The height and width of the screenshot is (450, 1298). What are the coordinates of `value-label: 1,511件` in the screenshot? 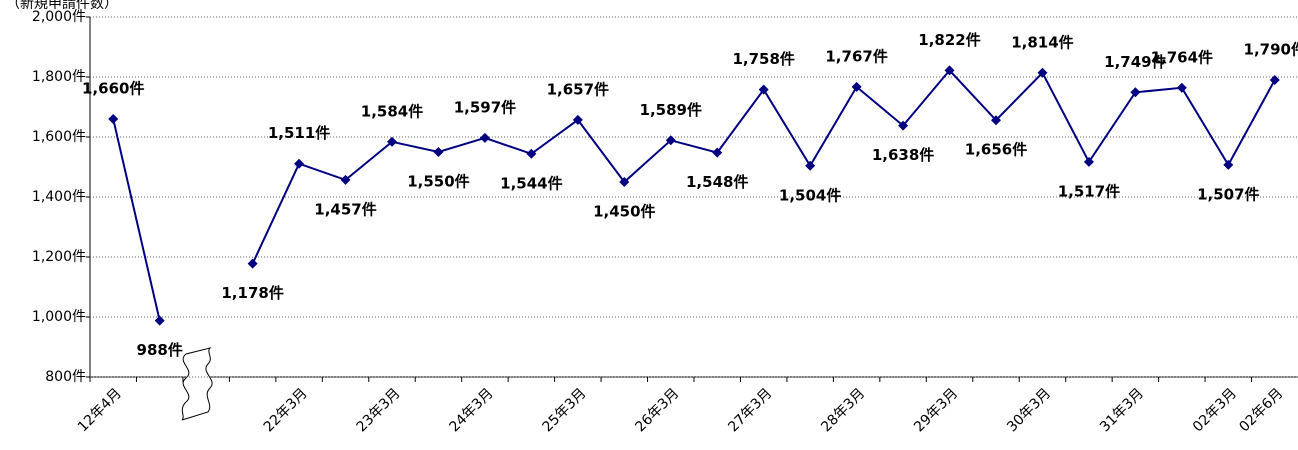 It's located at (299, 133).